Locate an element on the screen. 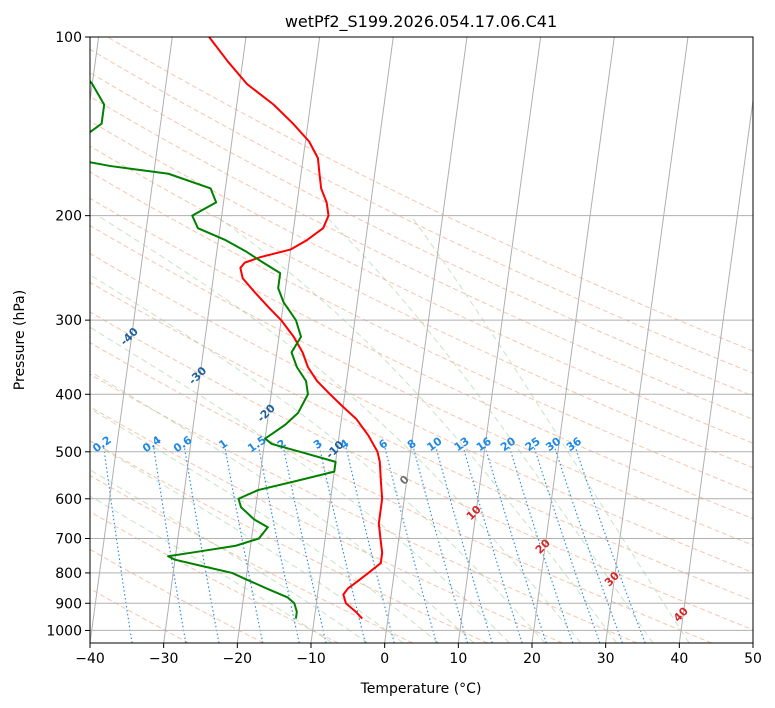 This screenshot has width=775, height=708. x-axis: −40 −30 −20 −10 0 10 20 30 40 50 is located at coordinates (418, 655).